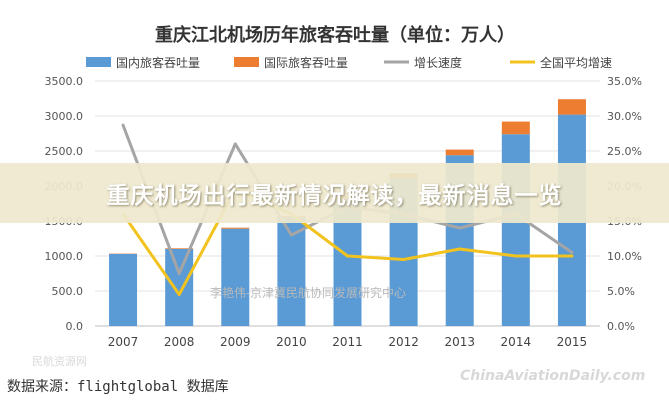 The image size is (669, 400). I want to click on data-source-note: 数据来源：flightglobal 数据库, so click(118, 387).